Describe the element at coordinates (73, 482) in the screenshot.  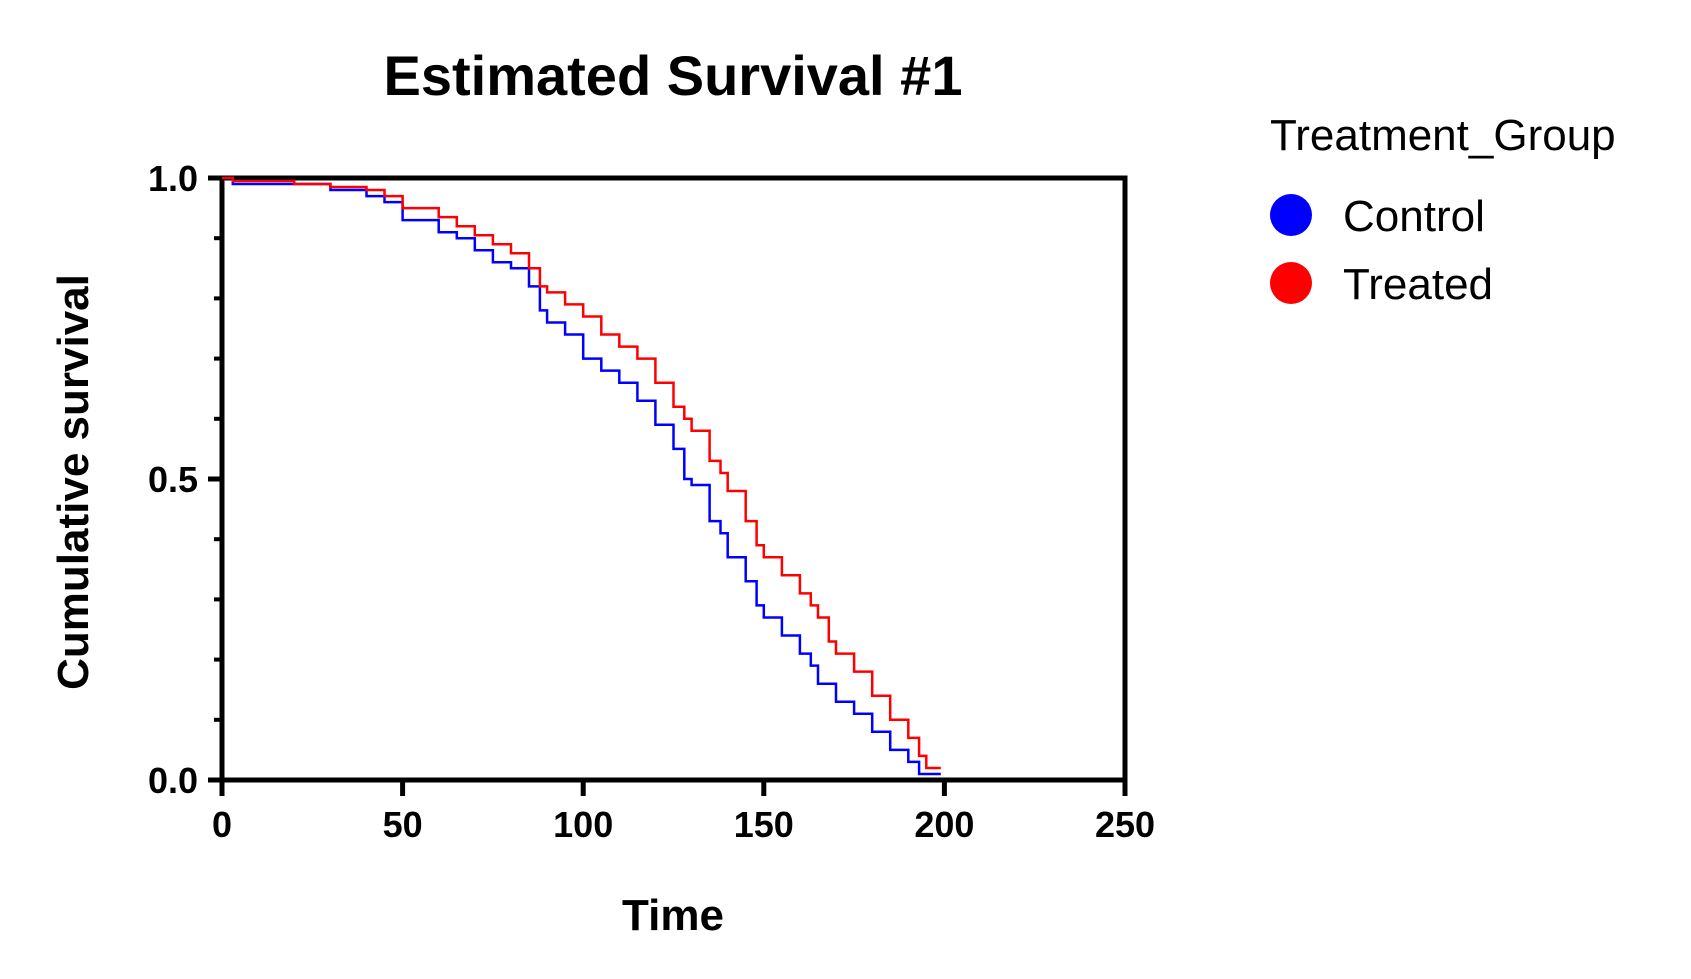
I see `y-axis-label: Cumulative survival` at that location.